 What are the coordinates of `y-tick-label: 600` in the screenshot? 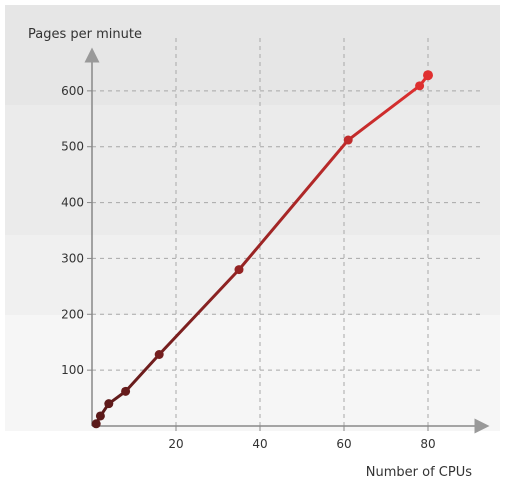 It's located at (72, 91).